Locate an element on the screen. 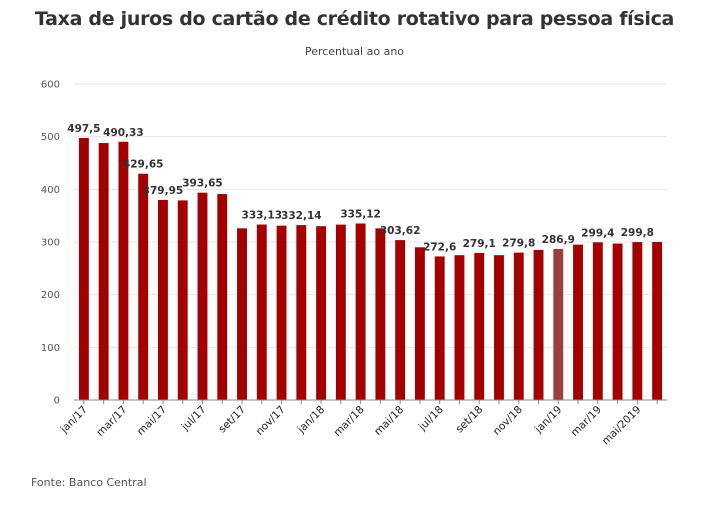  y-tick-label: 400 is located at coordinates (50, 190).